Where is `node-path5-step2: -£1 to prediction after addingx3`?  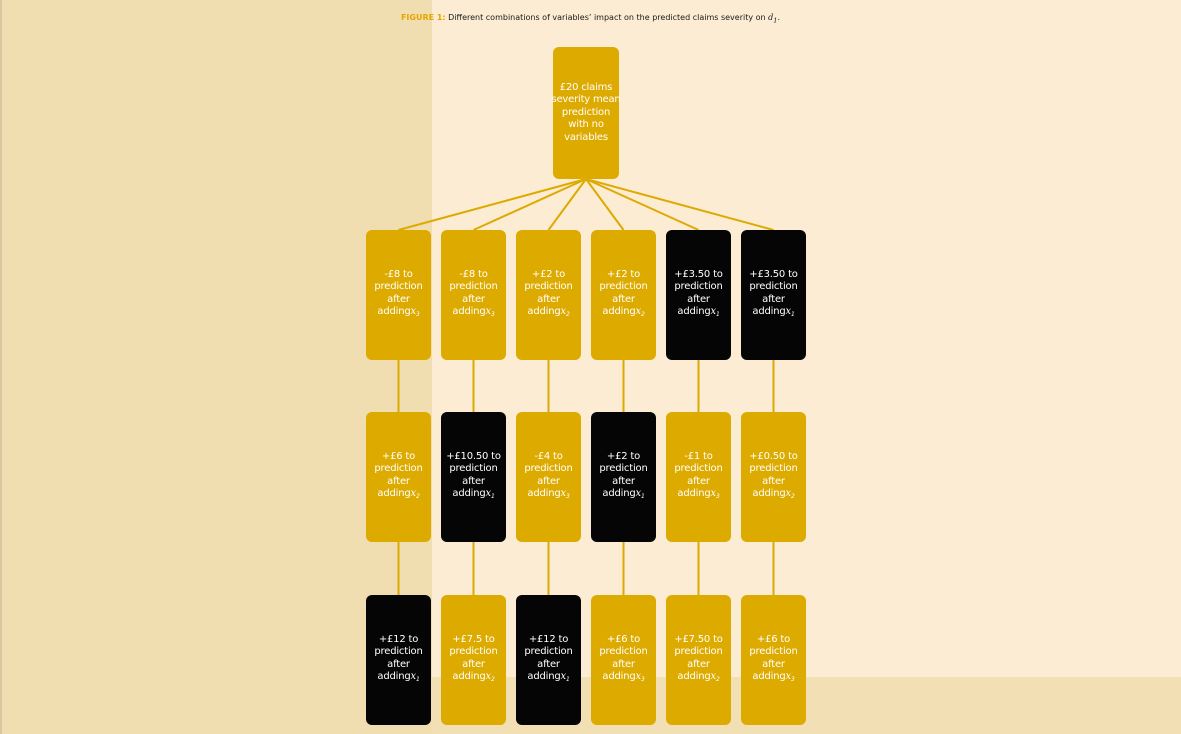 node-path5-step2: -£1 to prediction after addingx3 is located at coordinates (698, 477).